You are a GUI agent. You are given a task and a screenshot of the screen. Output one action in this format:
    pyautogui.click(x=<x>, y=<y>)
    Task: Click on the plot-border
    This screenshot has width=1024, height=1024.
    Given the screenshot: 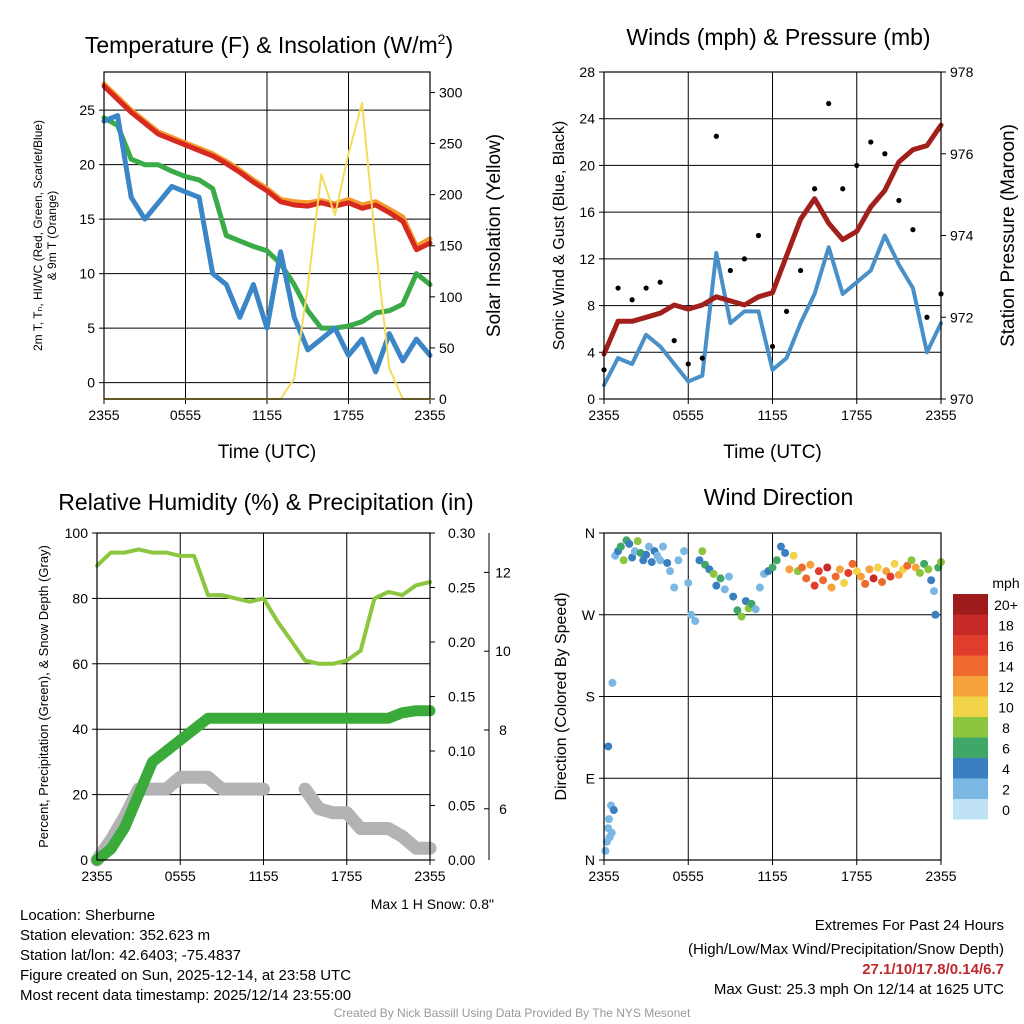 What is the action you would take?
    pyautogui.click(x=267, y=235)
    